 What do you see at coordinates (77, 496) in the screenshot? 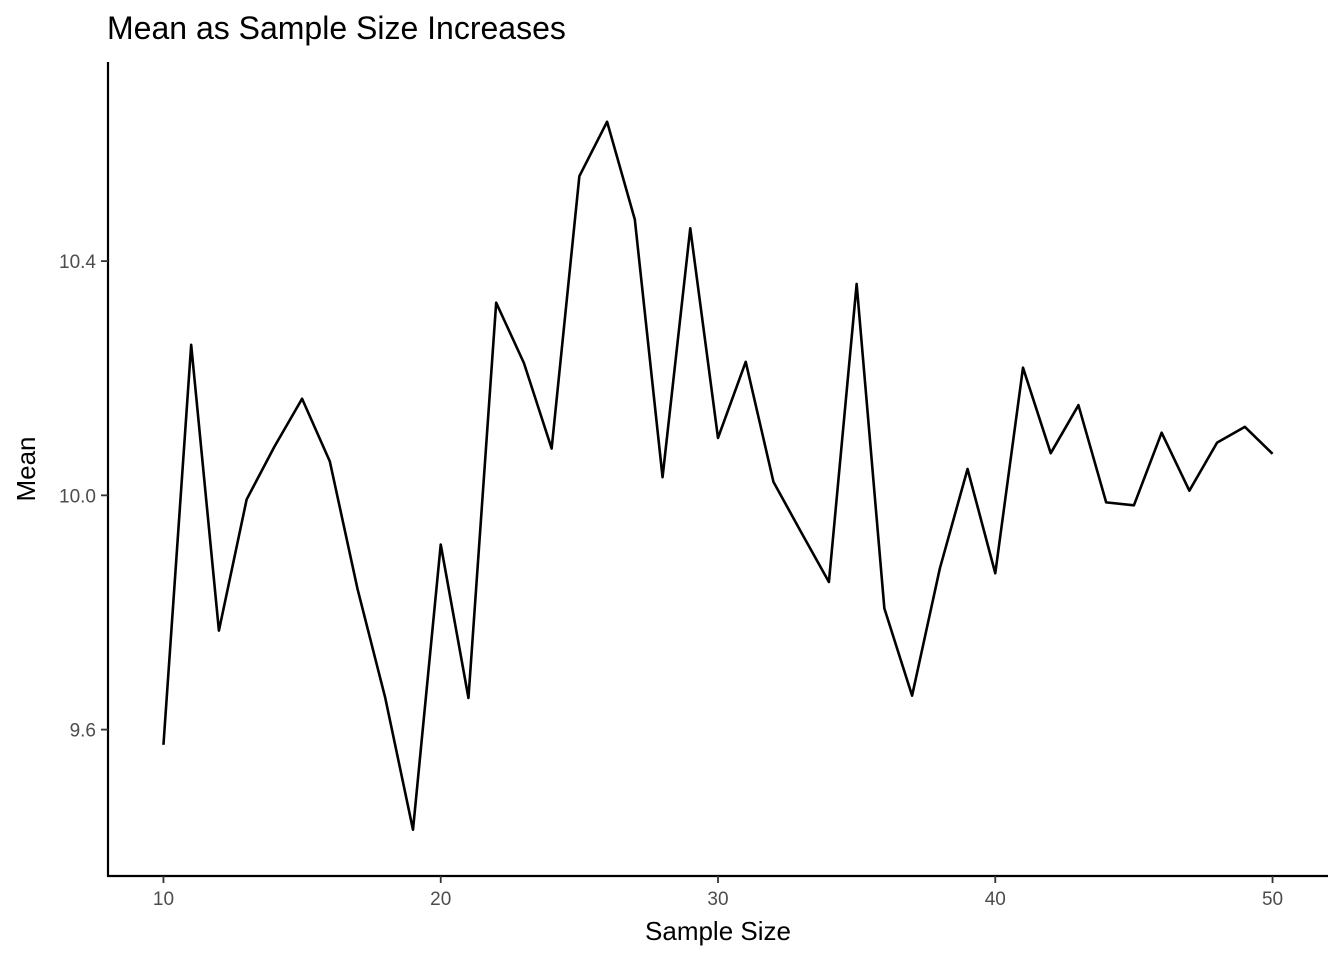
I see `y-tick-label: 10.0` at bounding box center [77, 496].